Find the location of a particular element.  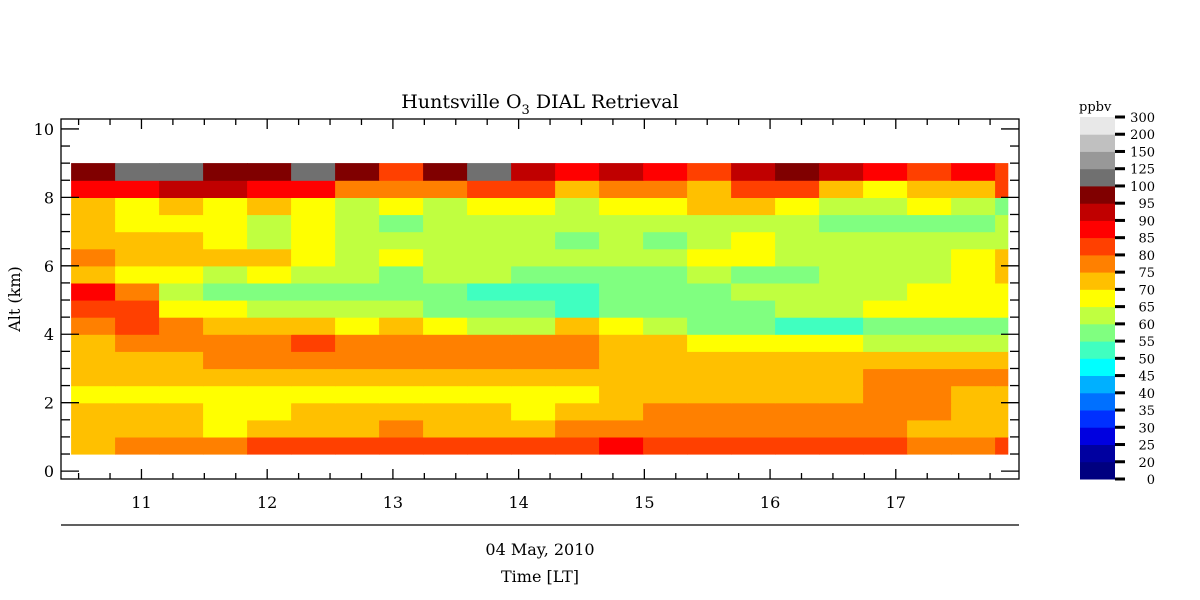

colorbar-label: 55 is located at coordinates (1146, 342).